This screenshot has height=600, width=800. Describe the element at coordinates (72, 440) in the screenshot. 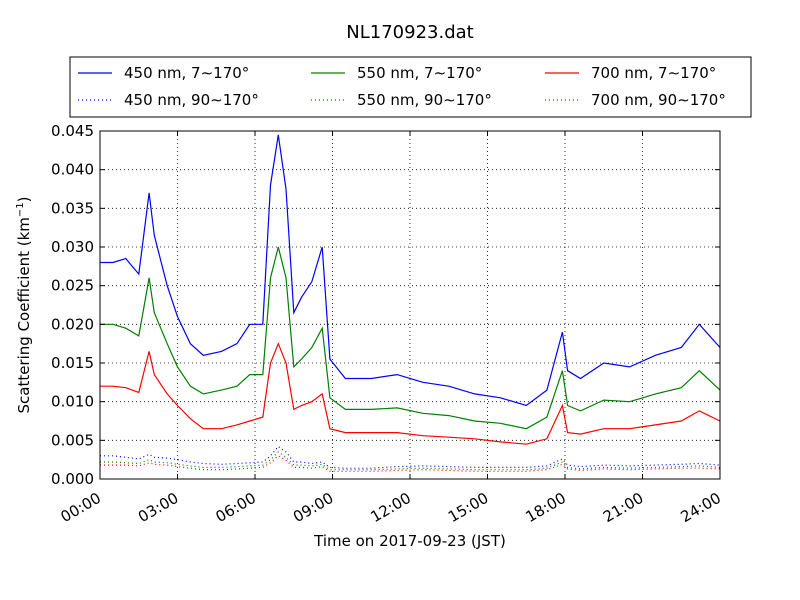

I see `y-tick-label: 0.005` at that location.